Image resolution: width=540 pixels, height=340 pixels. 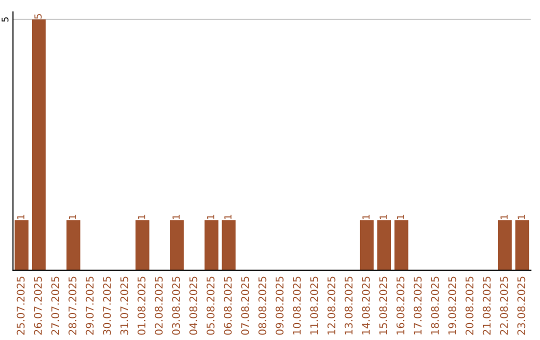 What do you see at coordinates (158, 305) in the screenshot?
I see `x-tick-label: 02.08.2025` at bounding box center [158, 305].